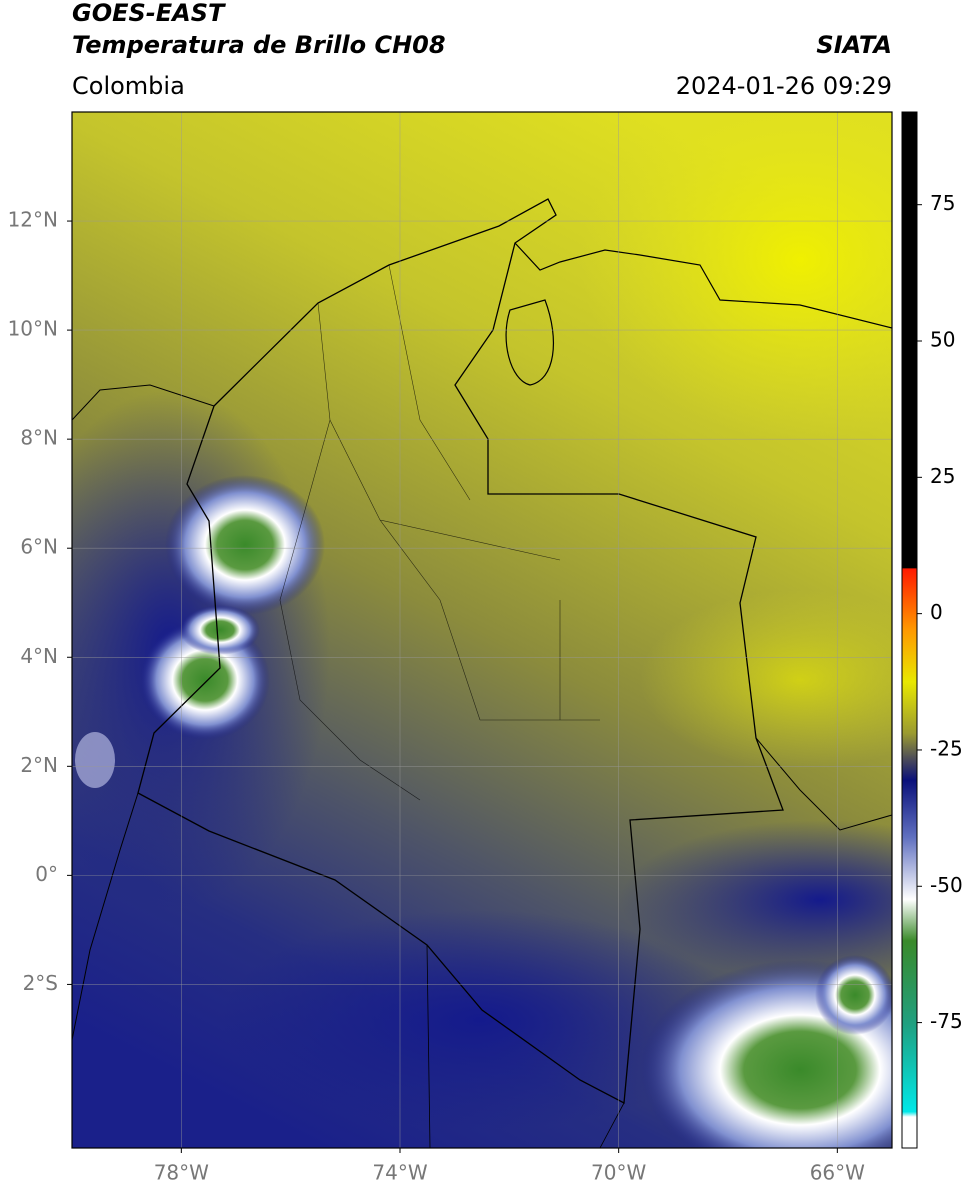 This screenshot has width=966, height=1194. I want to click on subtitle: Temperatura de Brillo CH08, so click(259, 45).